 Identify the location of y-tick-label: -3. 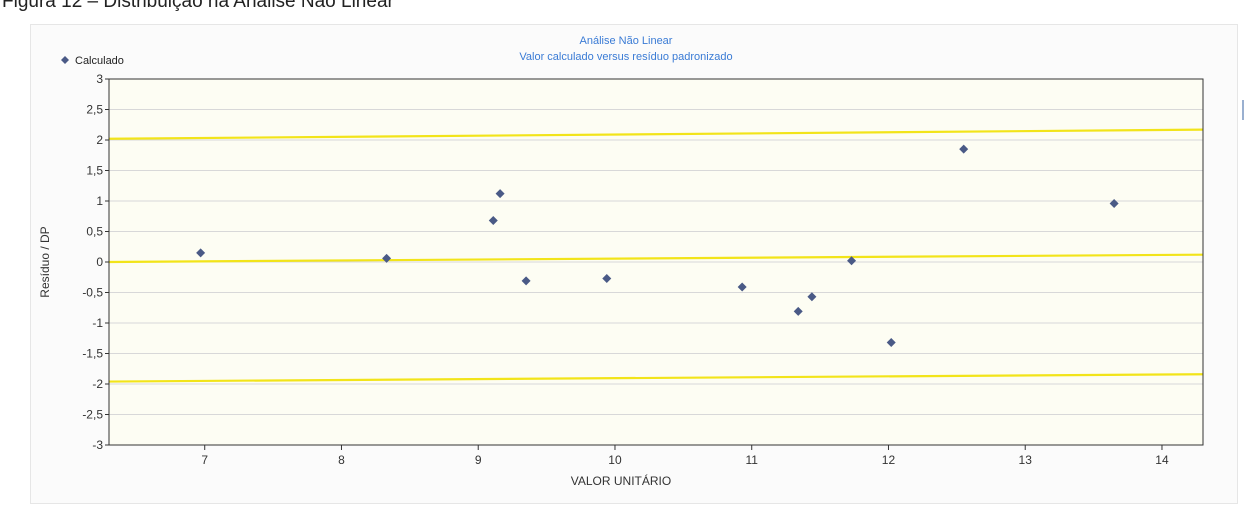
(97, 445).